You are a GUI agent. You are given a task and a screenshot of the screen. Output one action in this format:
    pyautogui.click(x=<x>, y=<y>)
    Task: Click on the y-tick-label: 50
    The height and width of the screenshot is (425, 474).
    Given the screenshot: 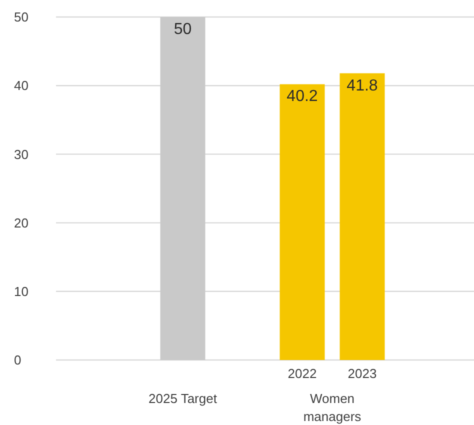 What is the action you would take?
    pyautogui.click(x=21, y=17)
    